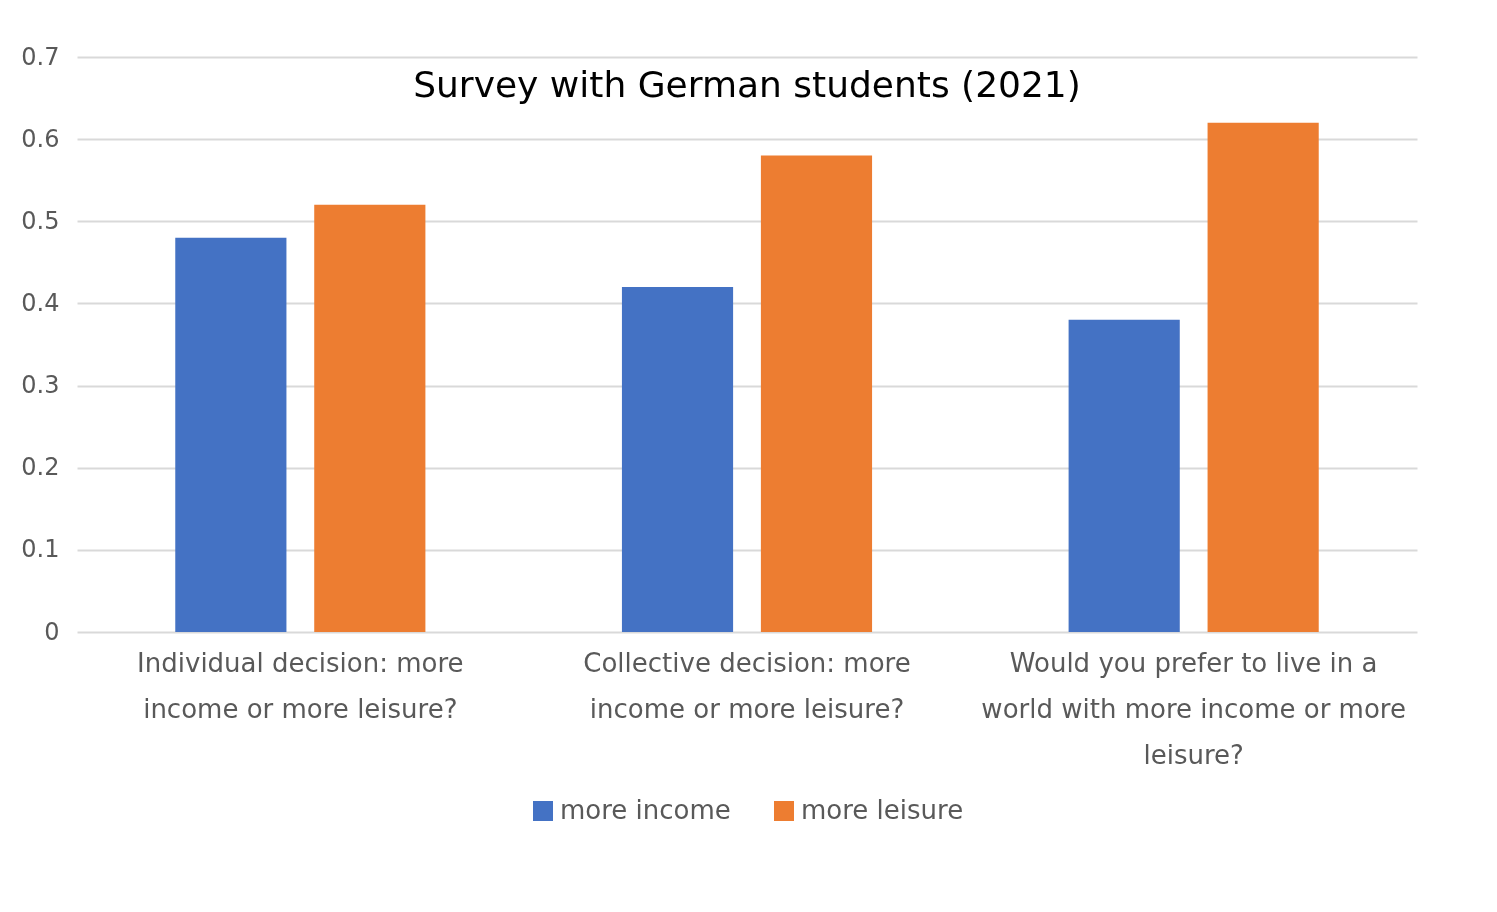  Describe the element at coordinates (52, 631) in the screenshot. I see `y-tick-label: 0` at that location.